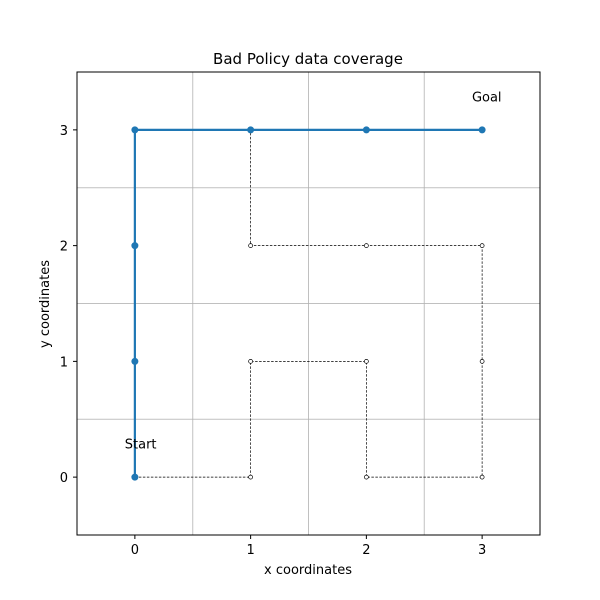  What do you see at coordinates (64, 478) in the screenshot?
I see `y-tick-label-0: 0` at bounding box center [64, 478].